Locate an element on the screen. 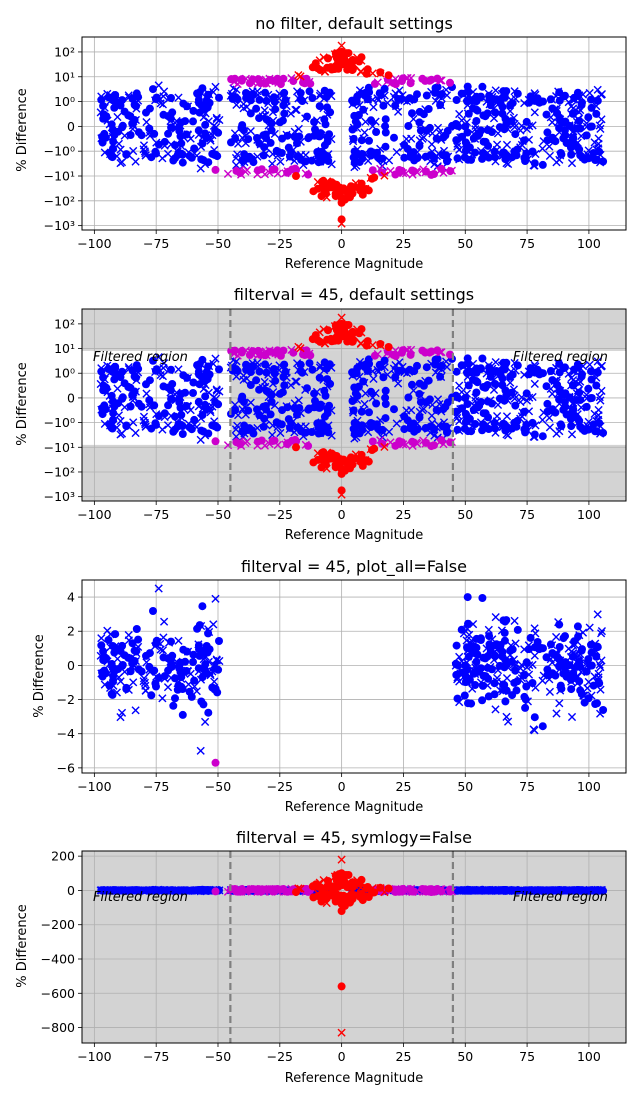  y-tick-label: 200 is located at coordinates (63, 856).